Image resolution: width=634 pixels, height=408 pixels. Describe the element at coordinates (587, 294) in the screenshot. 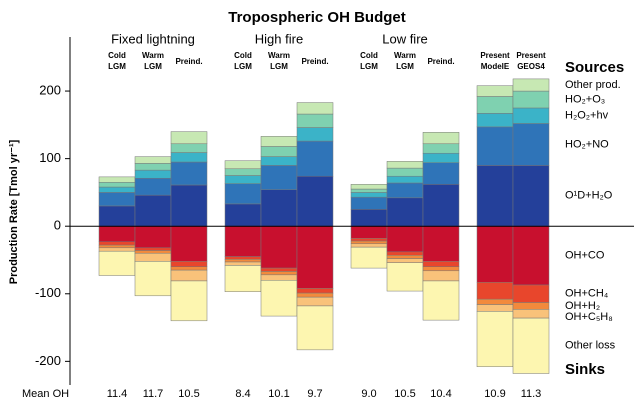

I see `legend-label: OH+CH₄` at that location.